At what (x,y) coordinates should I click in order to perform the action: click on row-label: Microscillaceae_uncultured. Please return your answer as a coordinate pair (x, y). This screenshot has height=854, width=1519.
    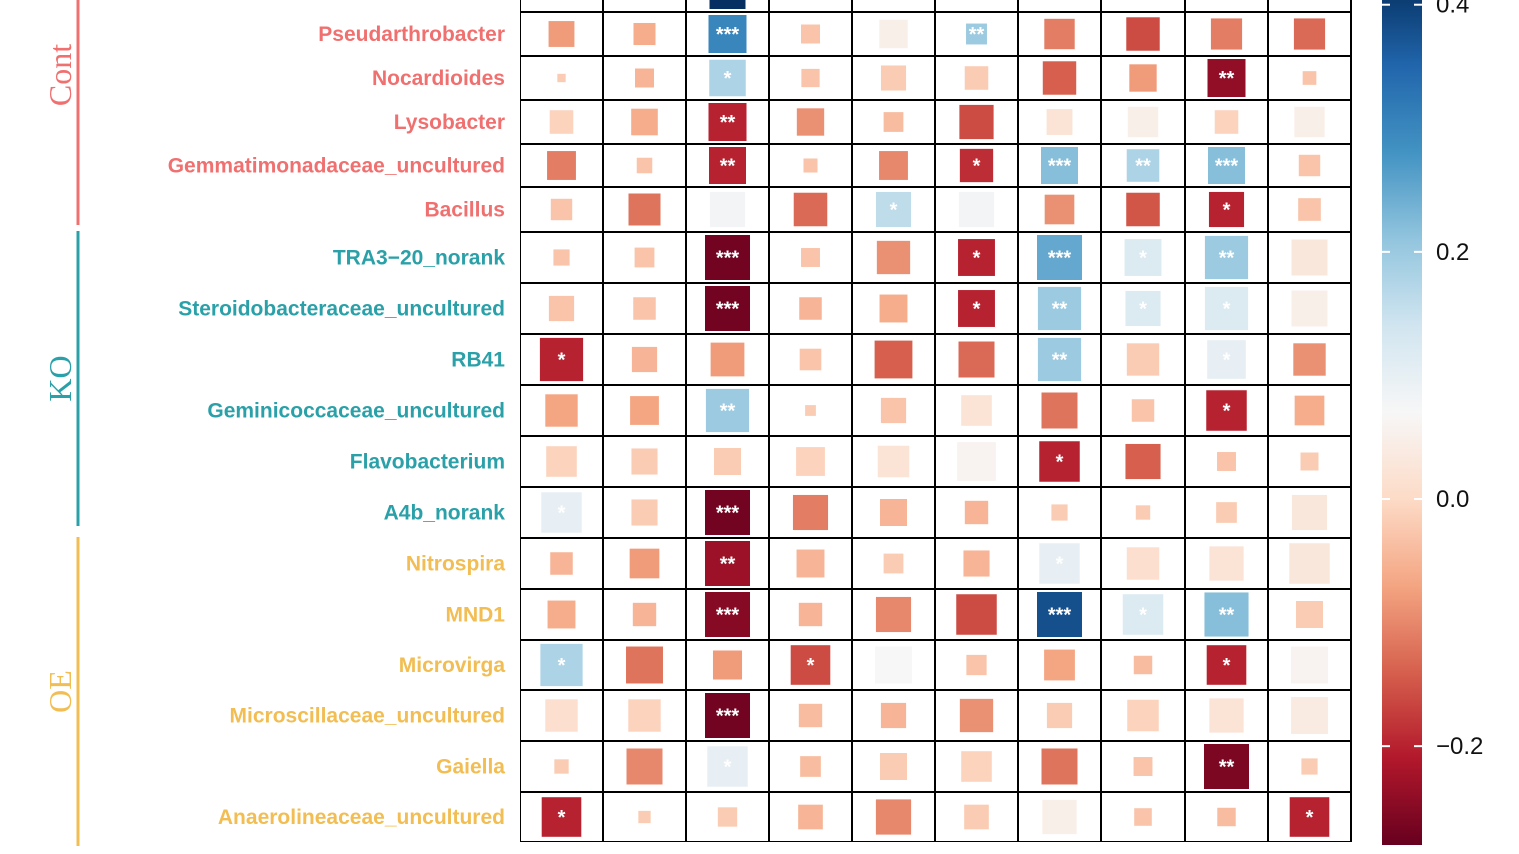
    Looking at the image, I should click on (367, 716).